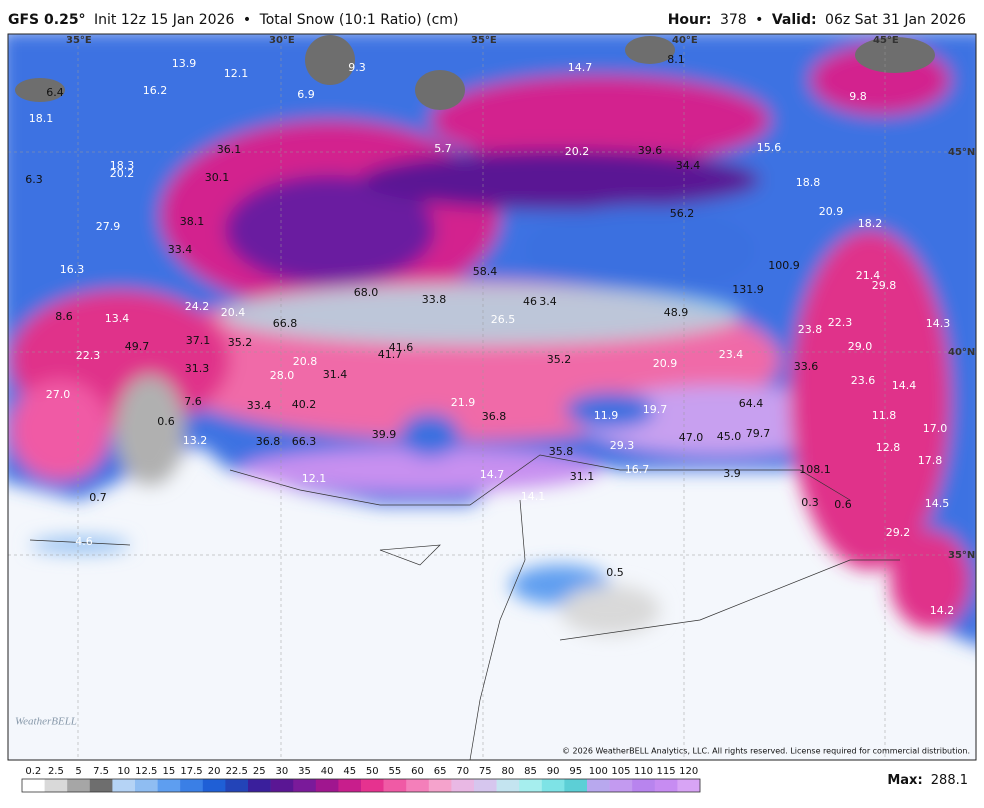  I want to click on value-label: 17.0, so click(935, 428).